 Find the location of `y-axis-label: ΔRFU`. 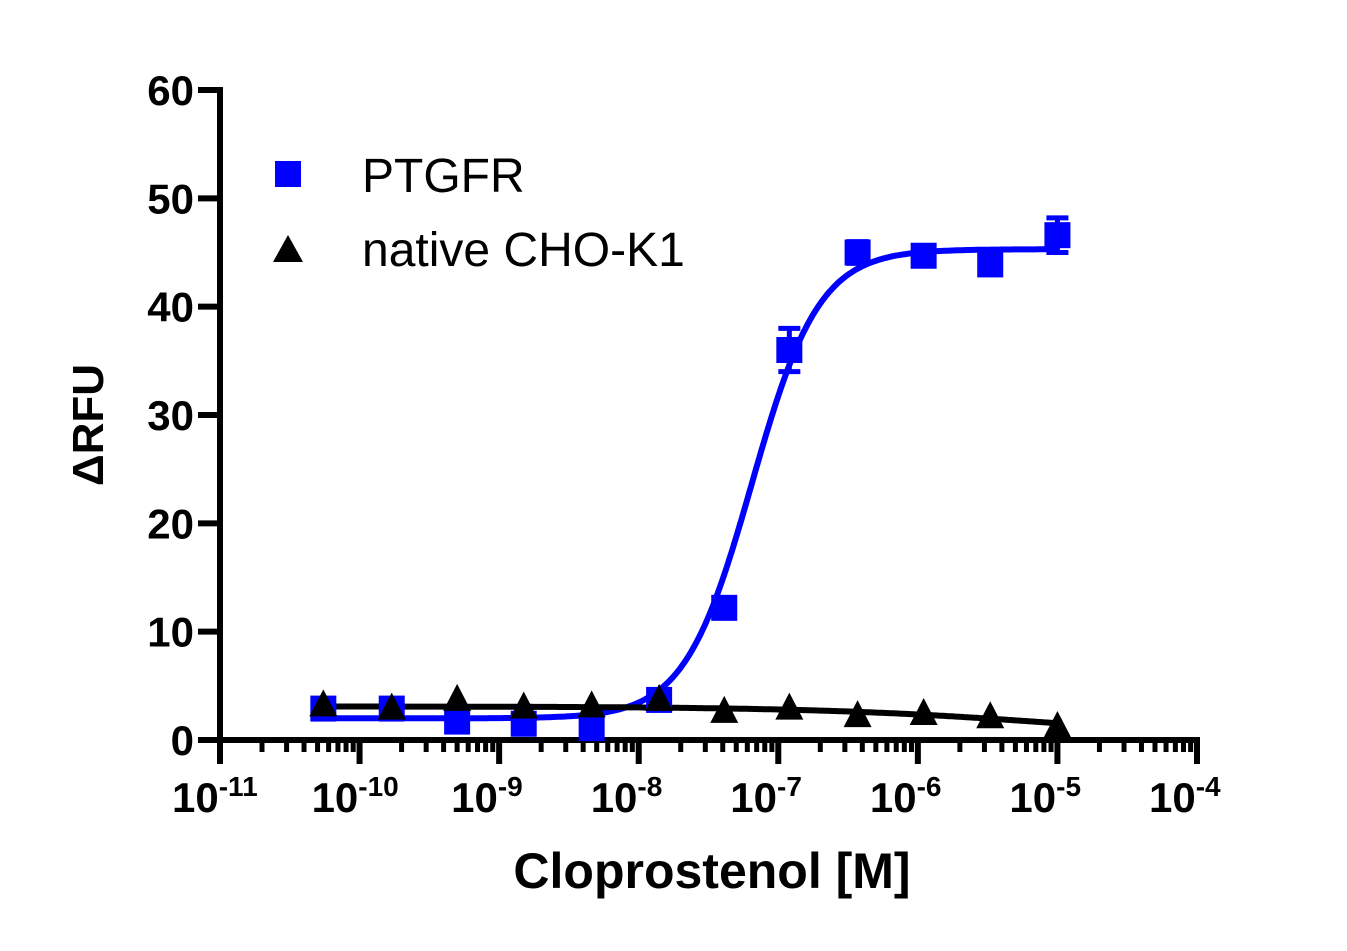

y-axis-label: ΔRFU is located at coordinates (88, 425).